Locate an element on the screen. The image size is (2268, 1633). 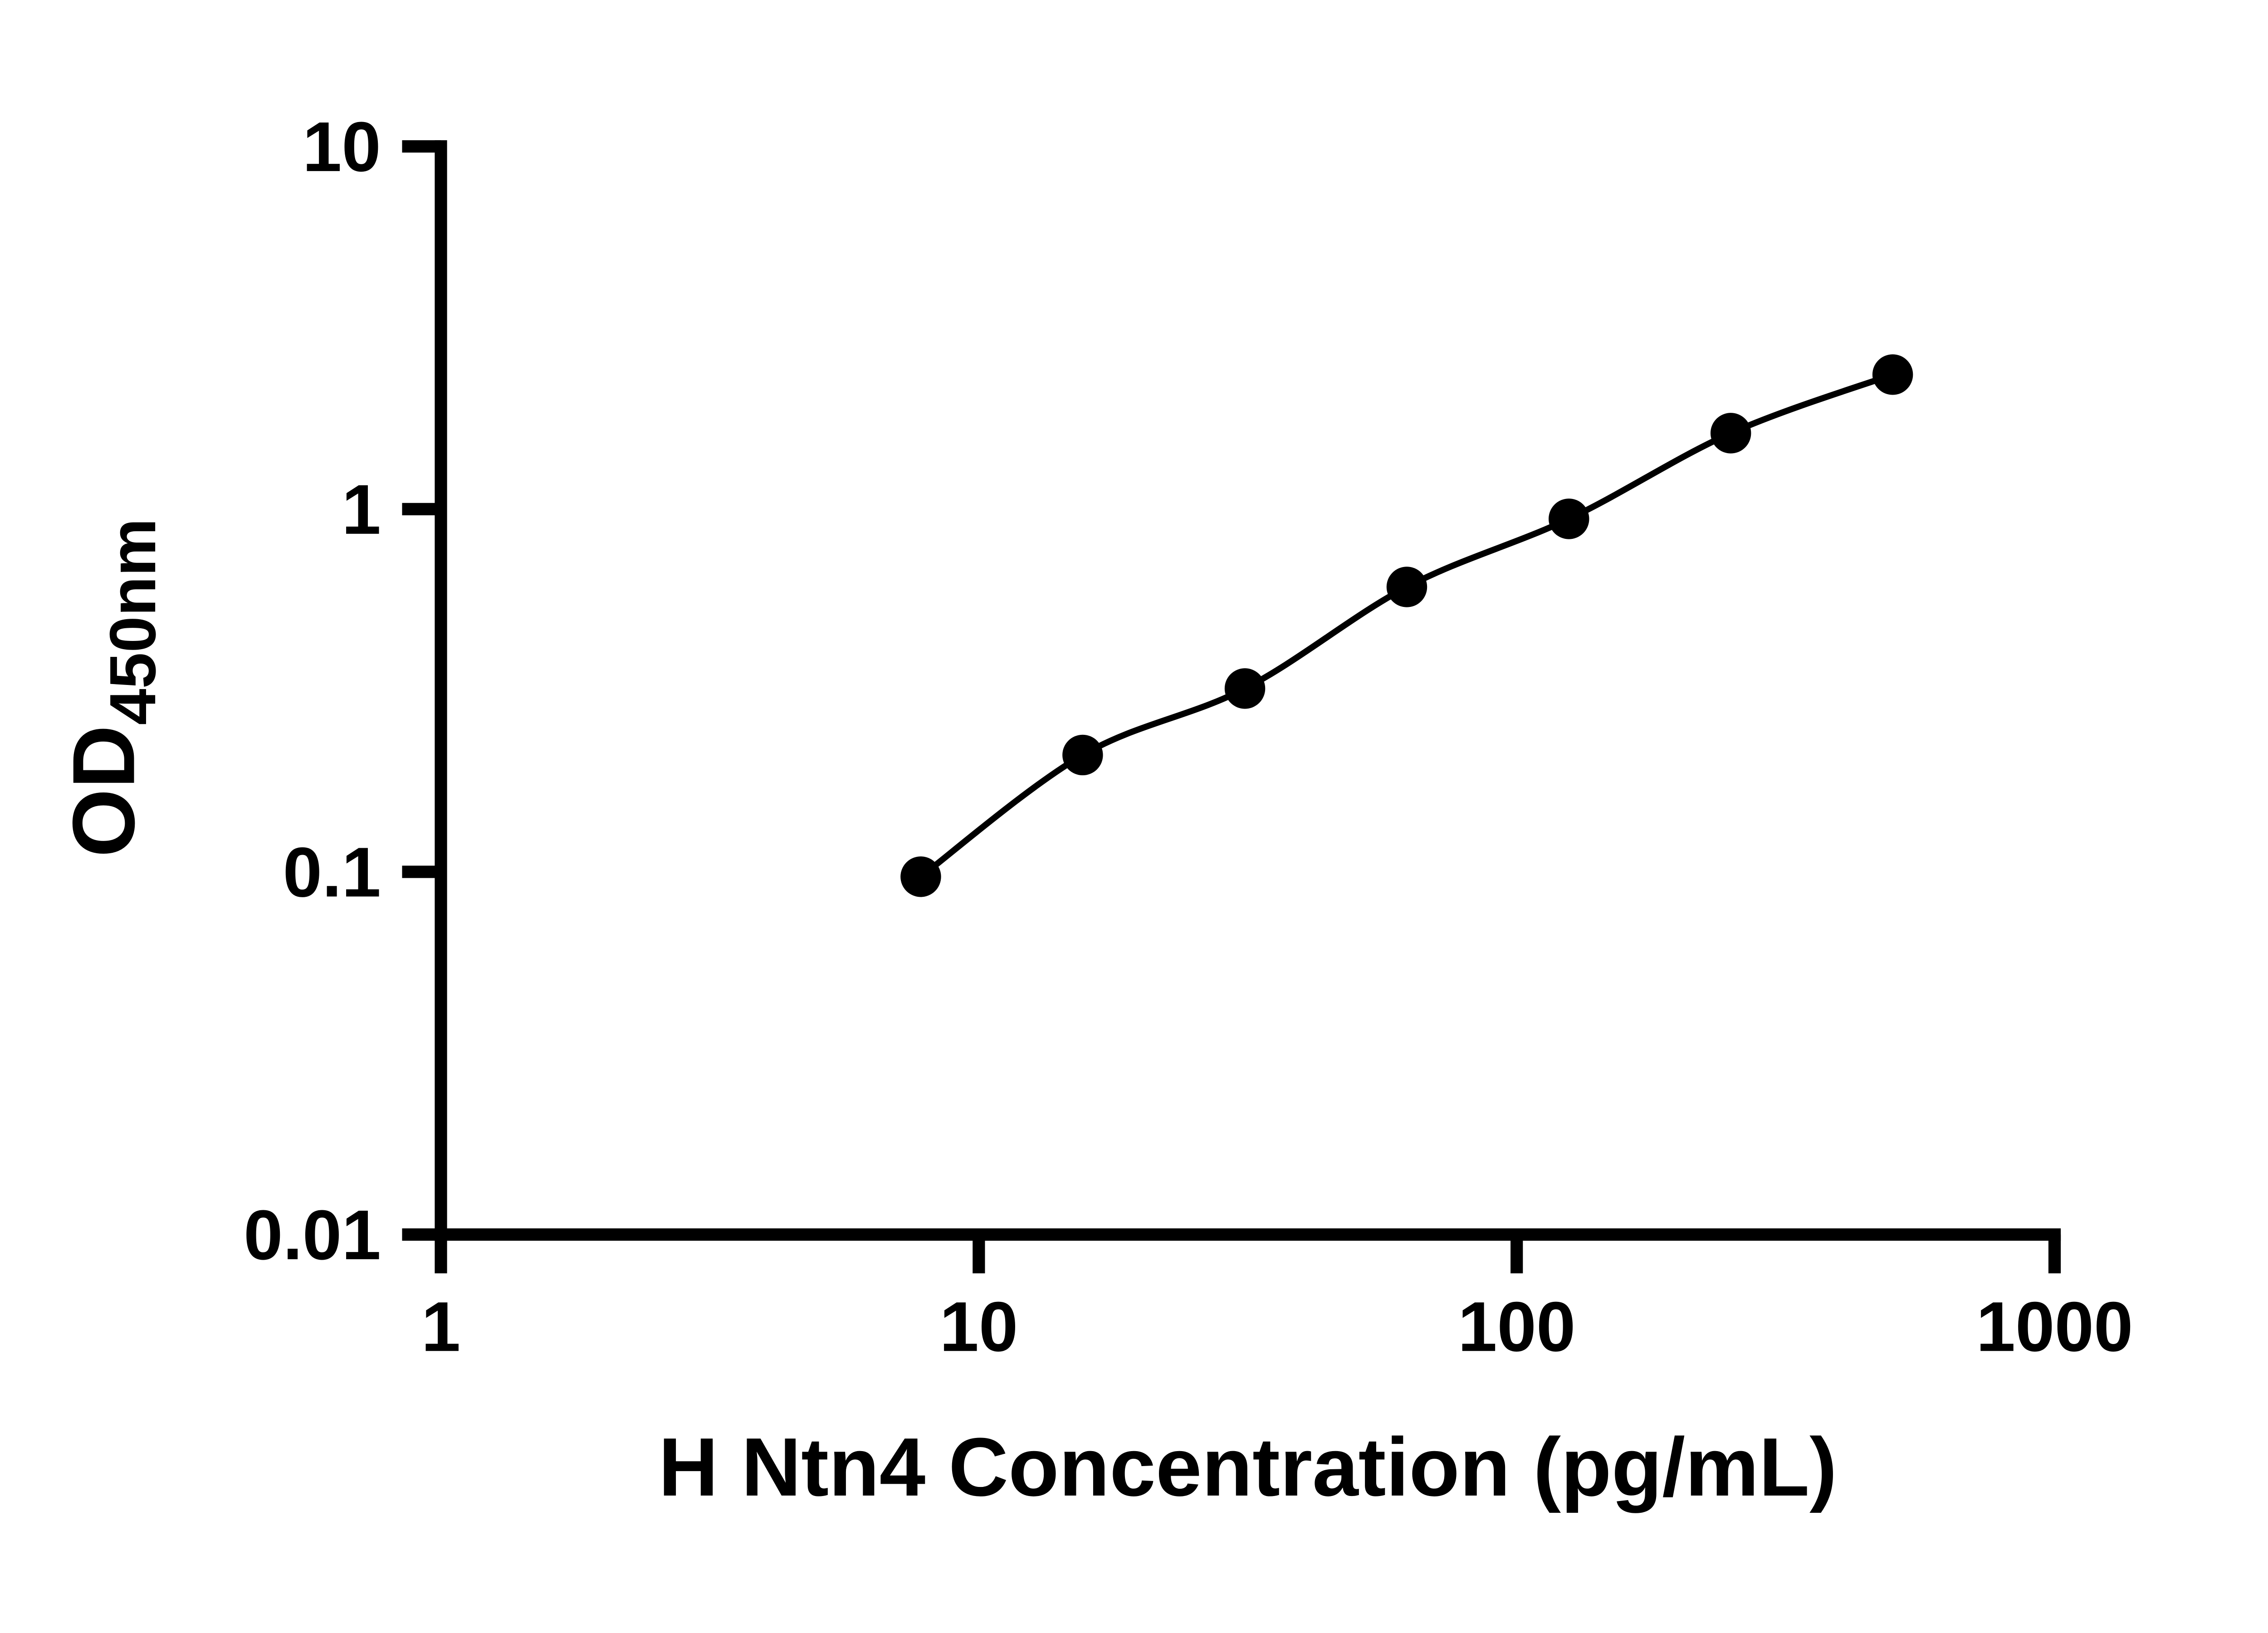
y-tick-label: 1 is located at coordinates (361, 509).